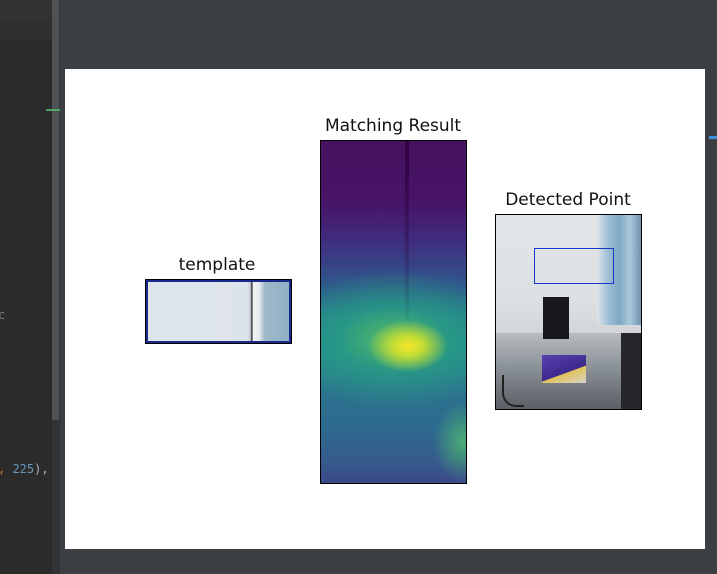 This screenshot has height=574, width=717. What do you see at coordinates (393, 126) in the screenshot?
I see `matching-result-title: Matching Result` at bounding box center [393, 126].